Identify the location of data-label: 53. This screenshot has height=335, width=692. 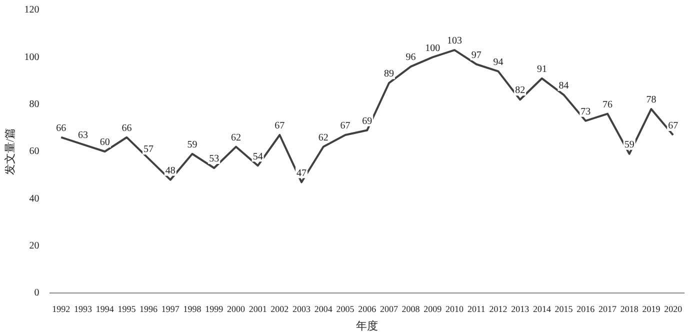
(214, 159).